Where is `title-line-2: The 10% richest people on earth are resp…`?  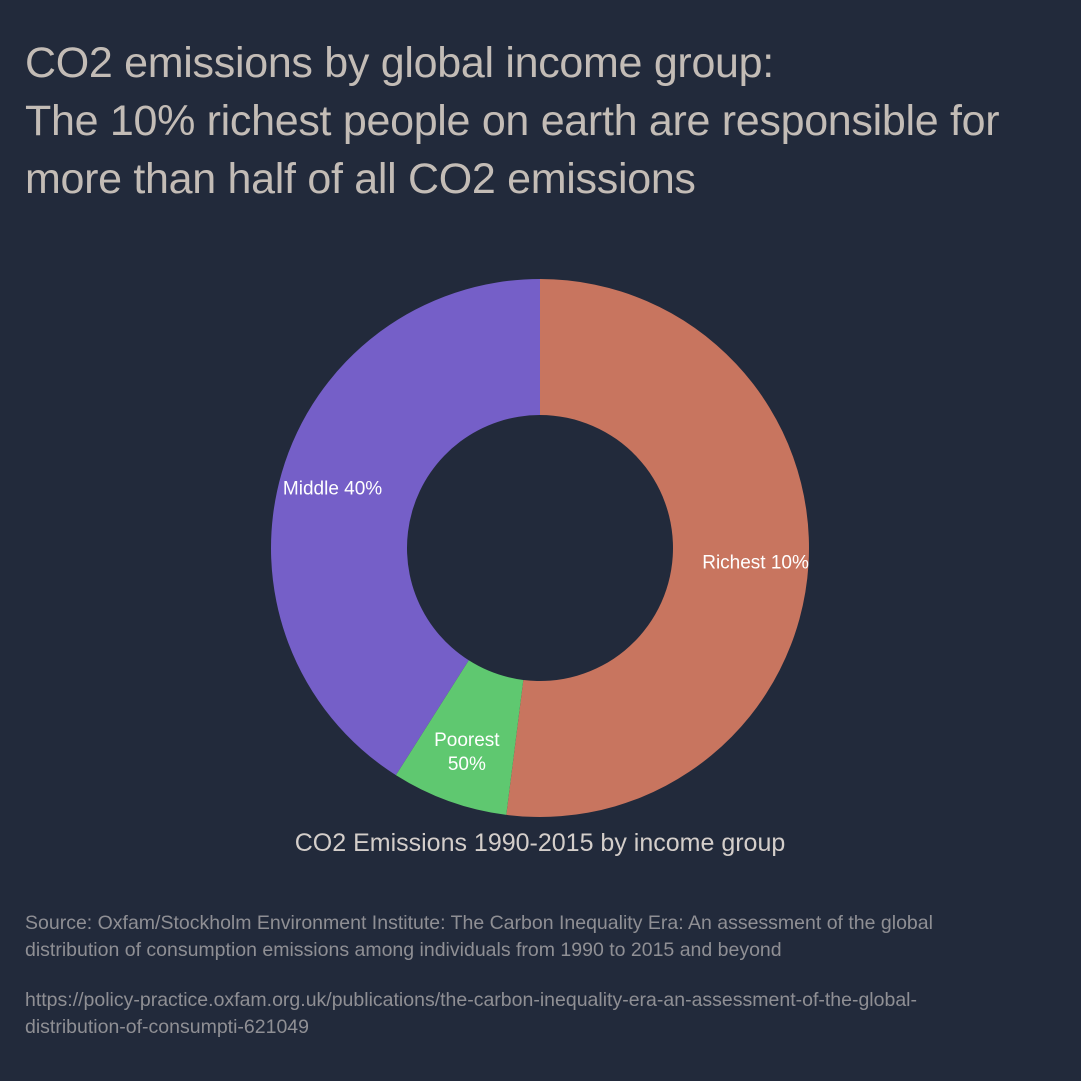
title-line-2: The 10% richest people on earth are resp… is located at coordinates (512, 121).